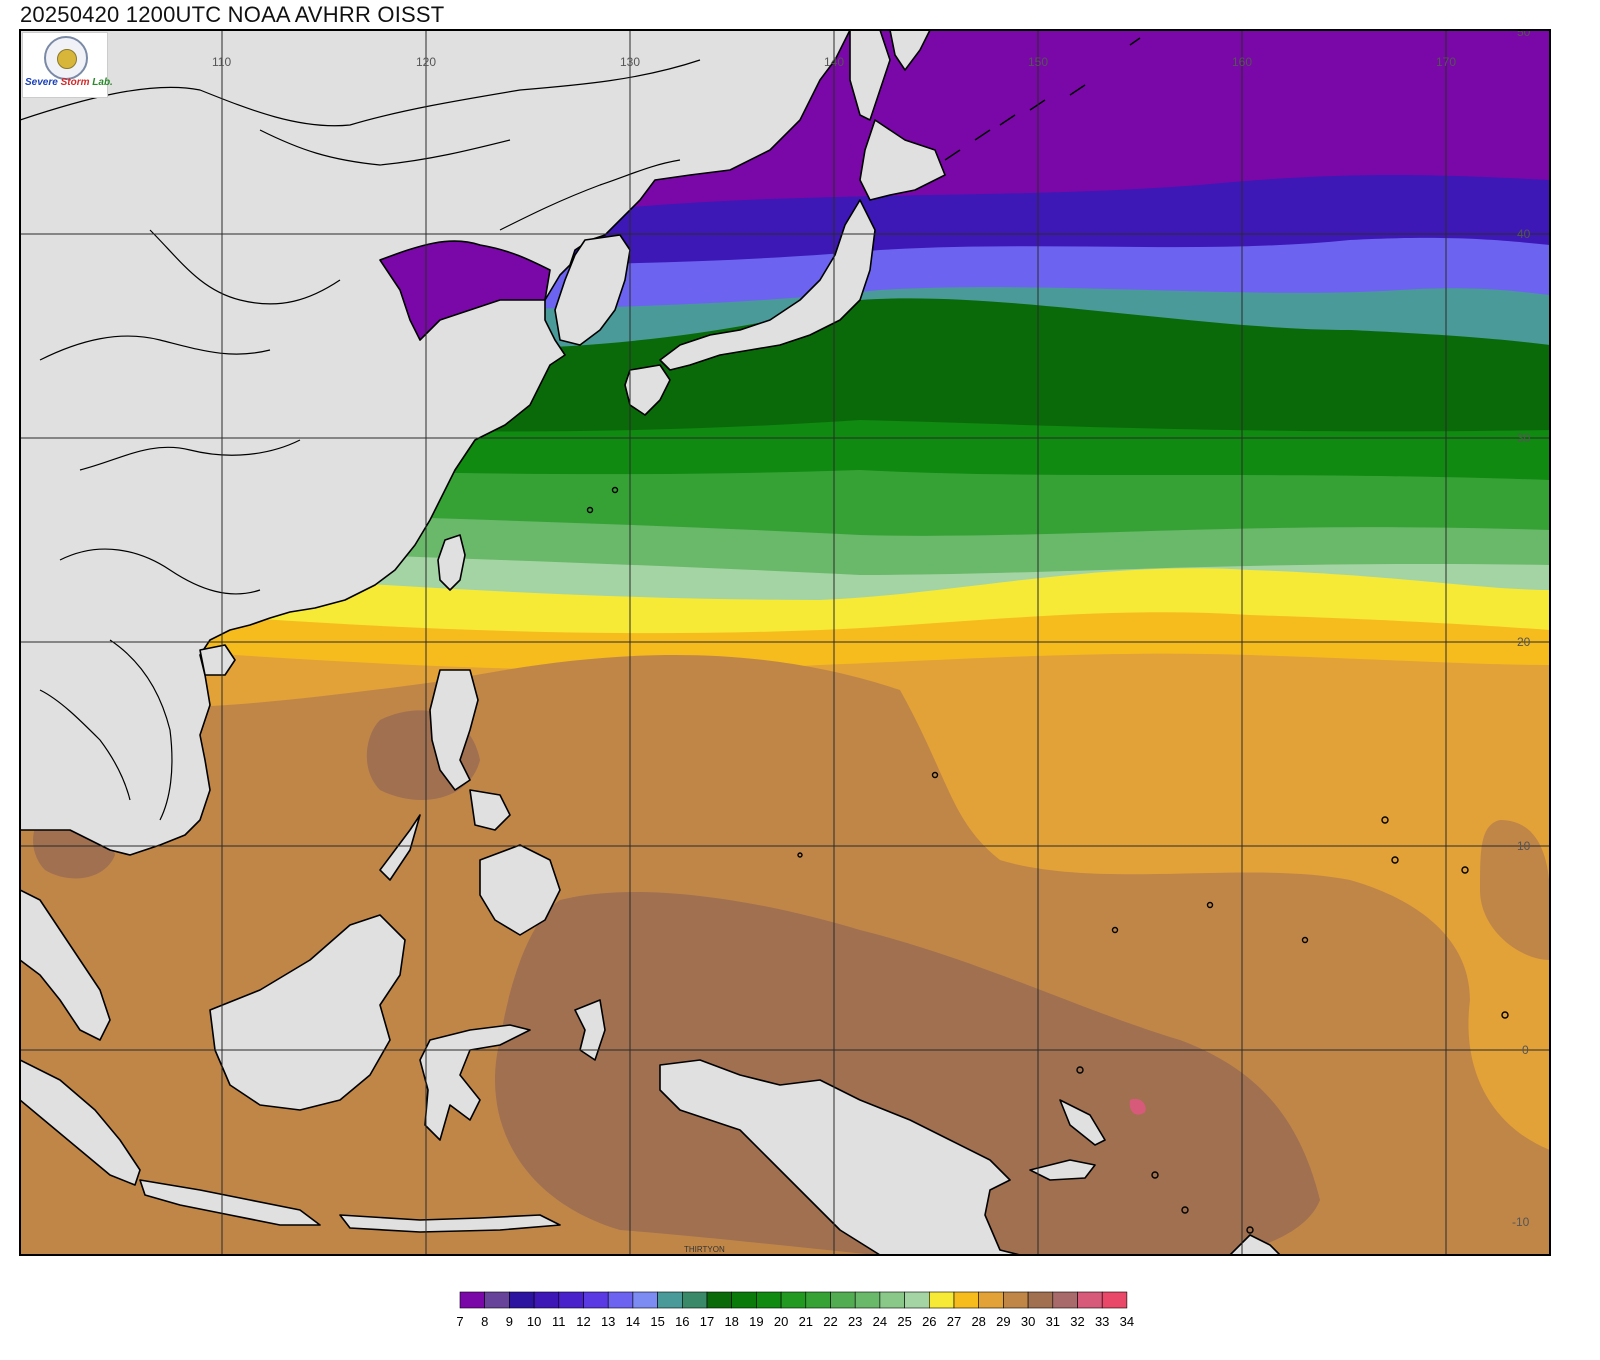 The image size is (1600, 1360). I want to click on land-korea, so click(592, 290).